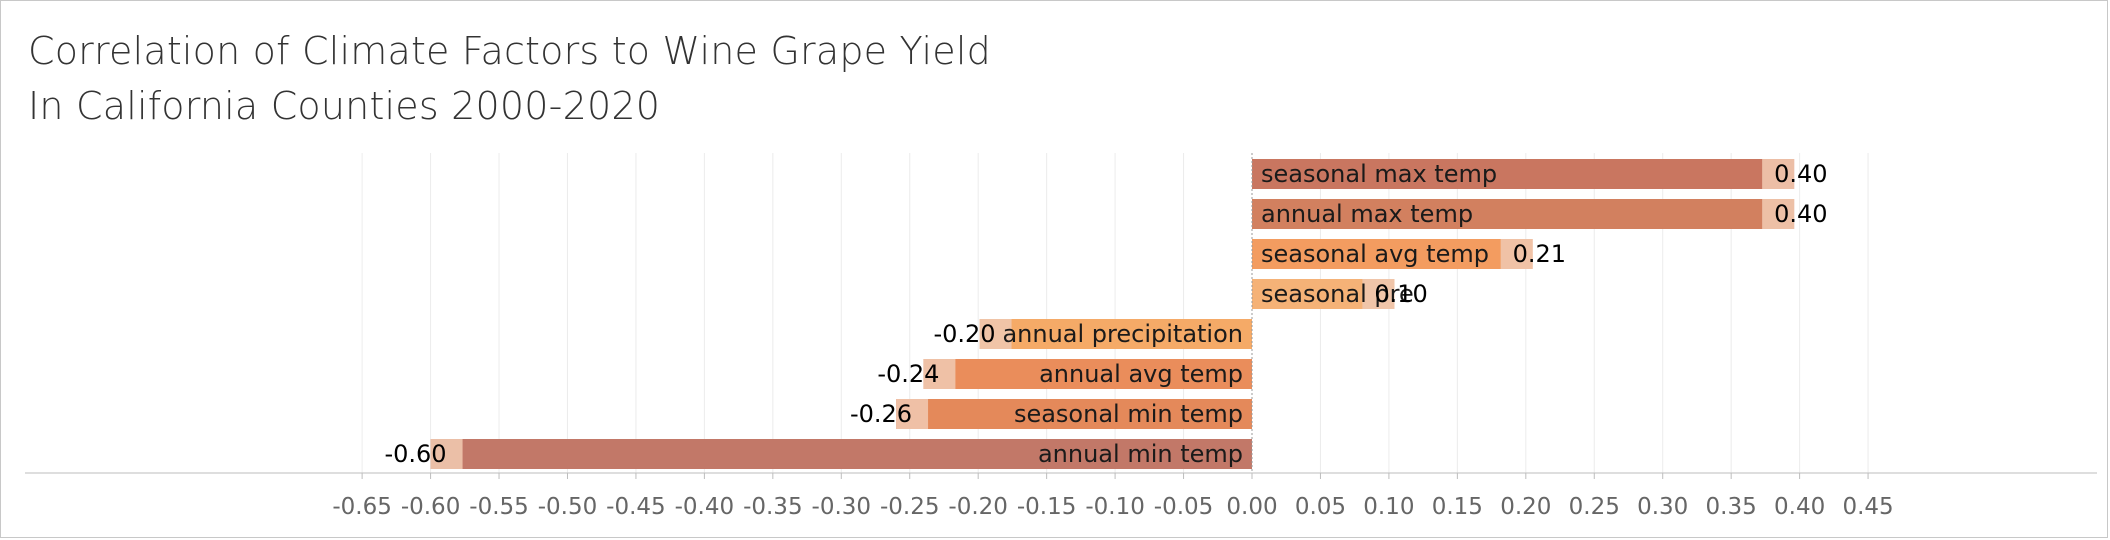 Image resolution: width=2110 pixels, height=540 pixels. What do you see at coordinates (431, 507) in the screenshot?
I see `x-tick-label: -0.60` at bounding box center [431, 507].